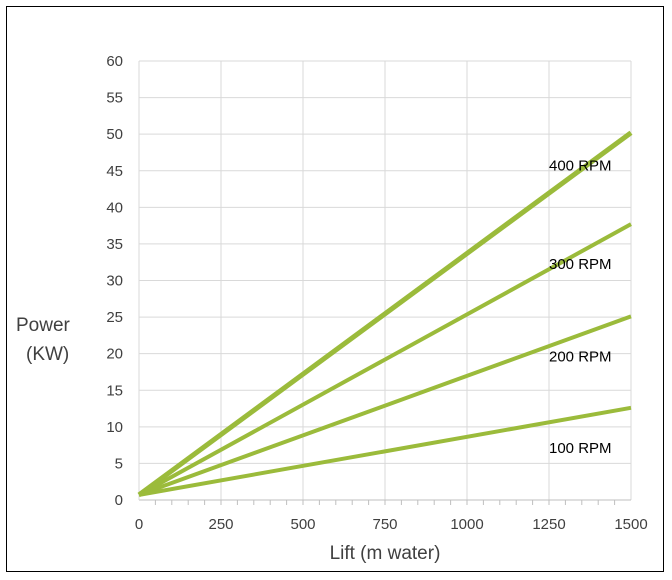 This screenshot has height=580, width=672. Describe the element at coordinates (114, 281) in the screenshot. I see `y-tick-label: 30` at that location.